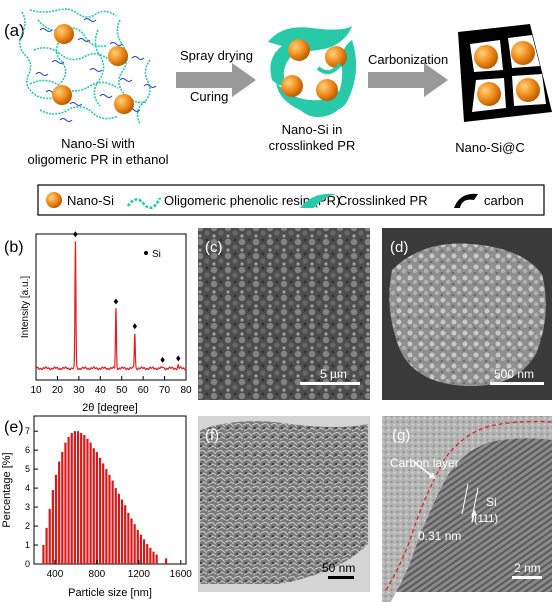  What do you see at coordinates (25, 307) in the screenshot?
I see `xrd-y-axis-label: Intensity [a.u.]` at bounding box center [25, 307].